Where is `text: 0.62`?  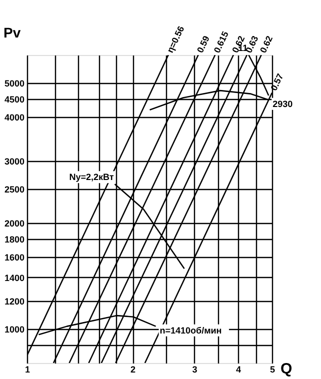
text: 0.62 is located at coordinates (266, 44).